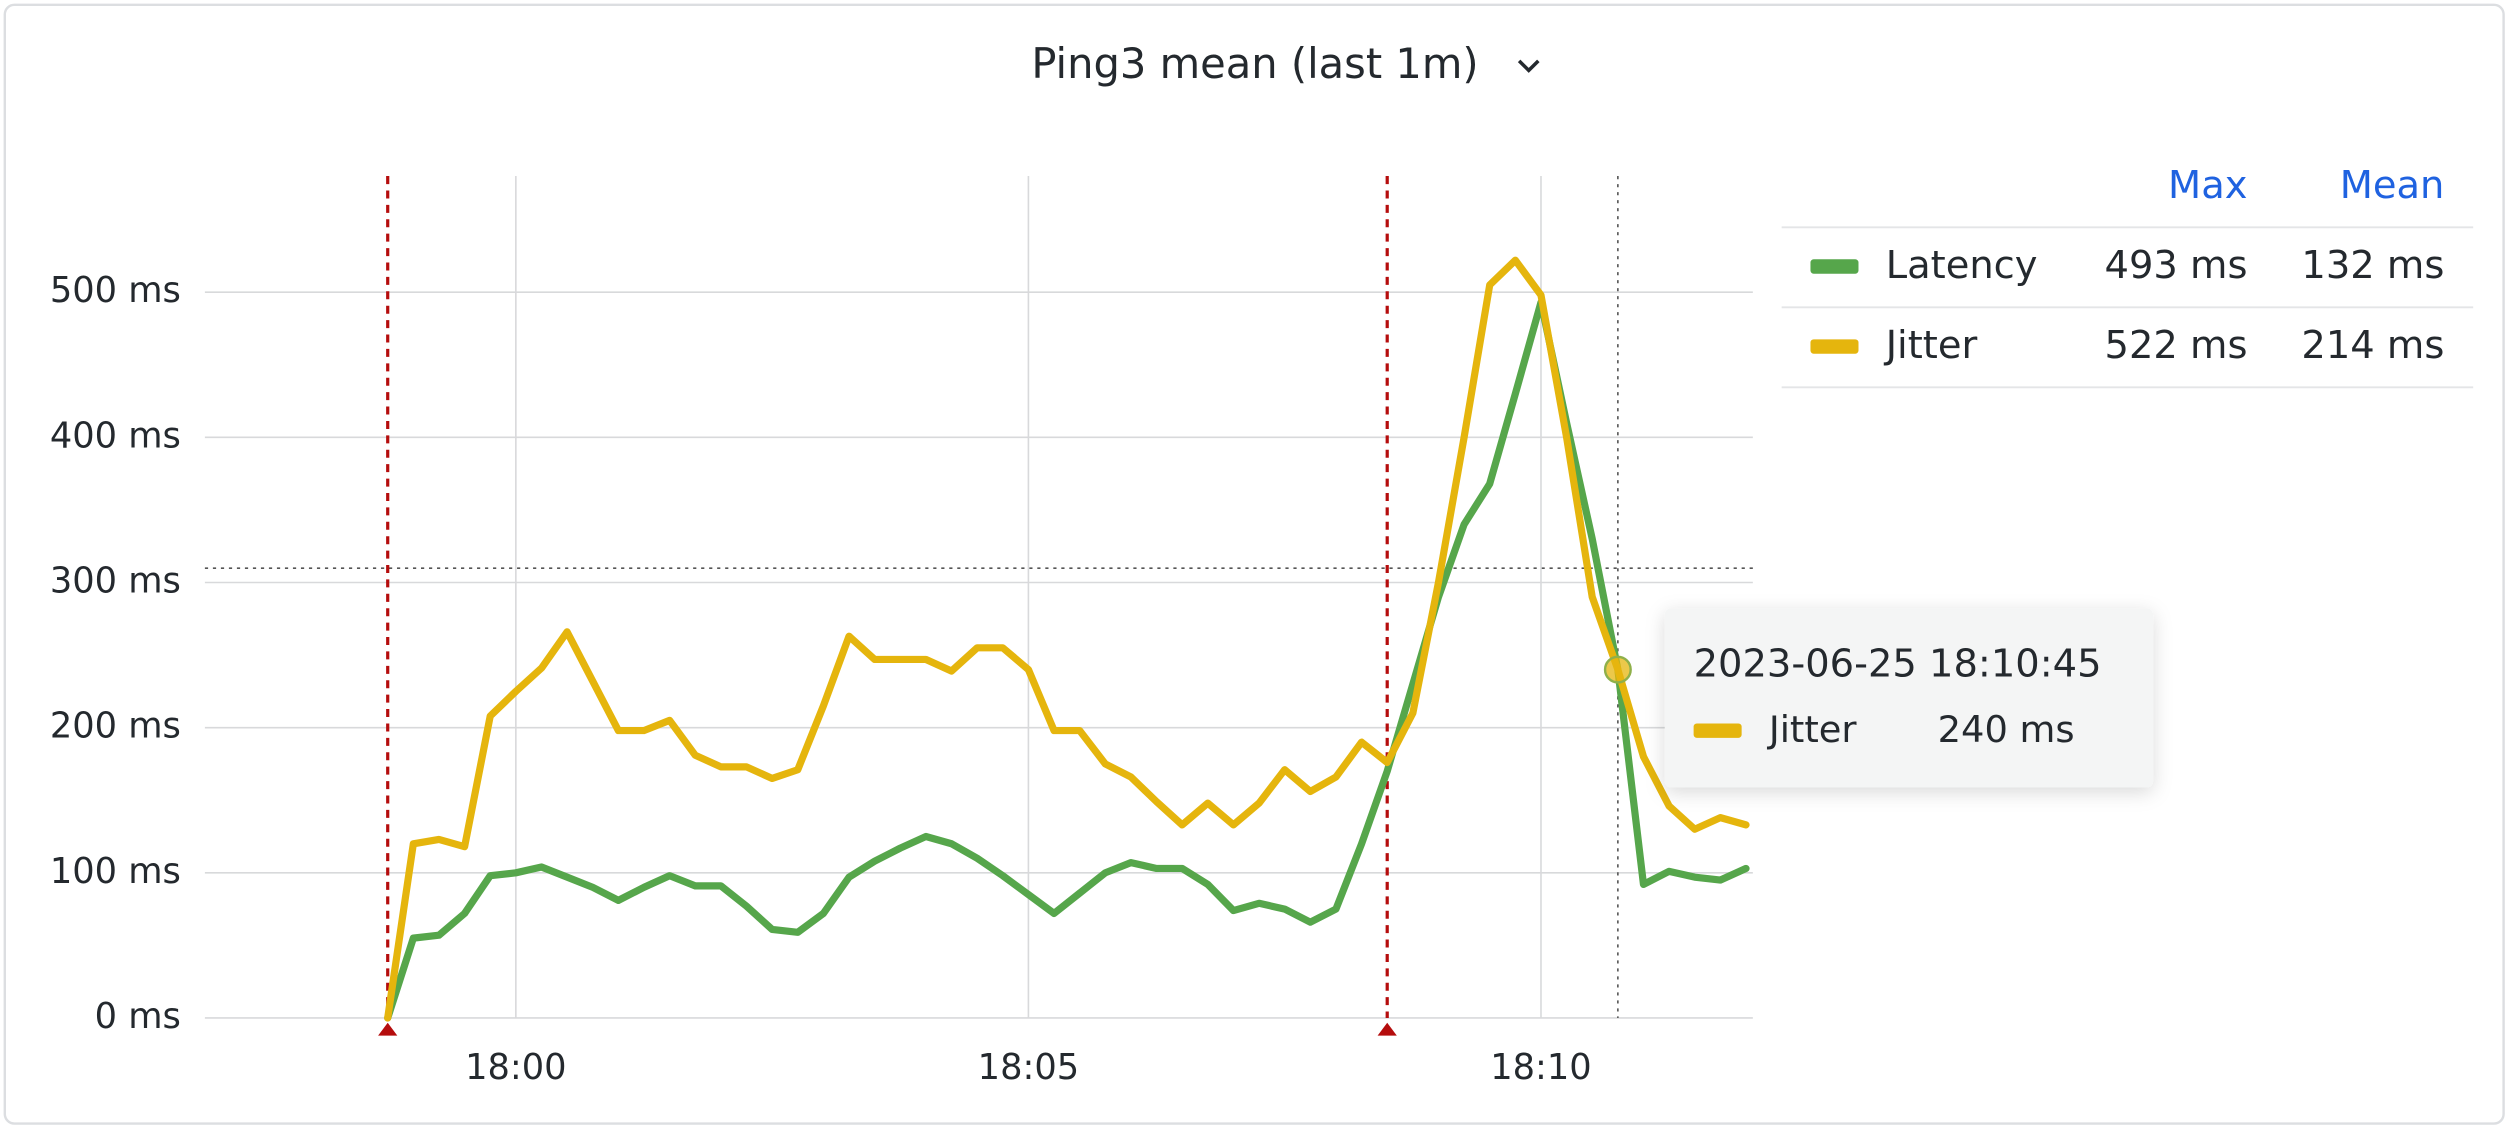 Image resolution: width=2510 pixels, height=1130 pixels. I want to click on legend-header: Max, so click(2207, 185).